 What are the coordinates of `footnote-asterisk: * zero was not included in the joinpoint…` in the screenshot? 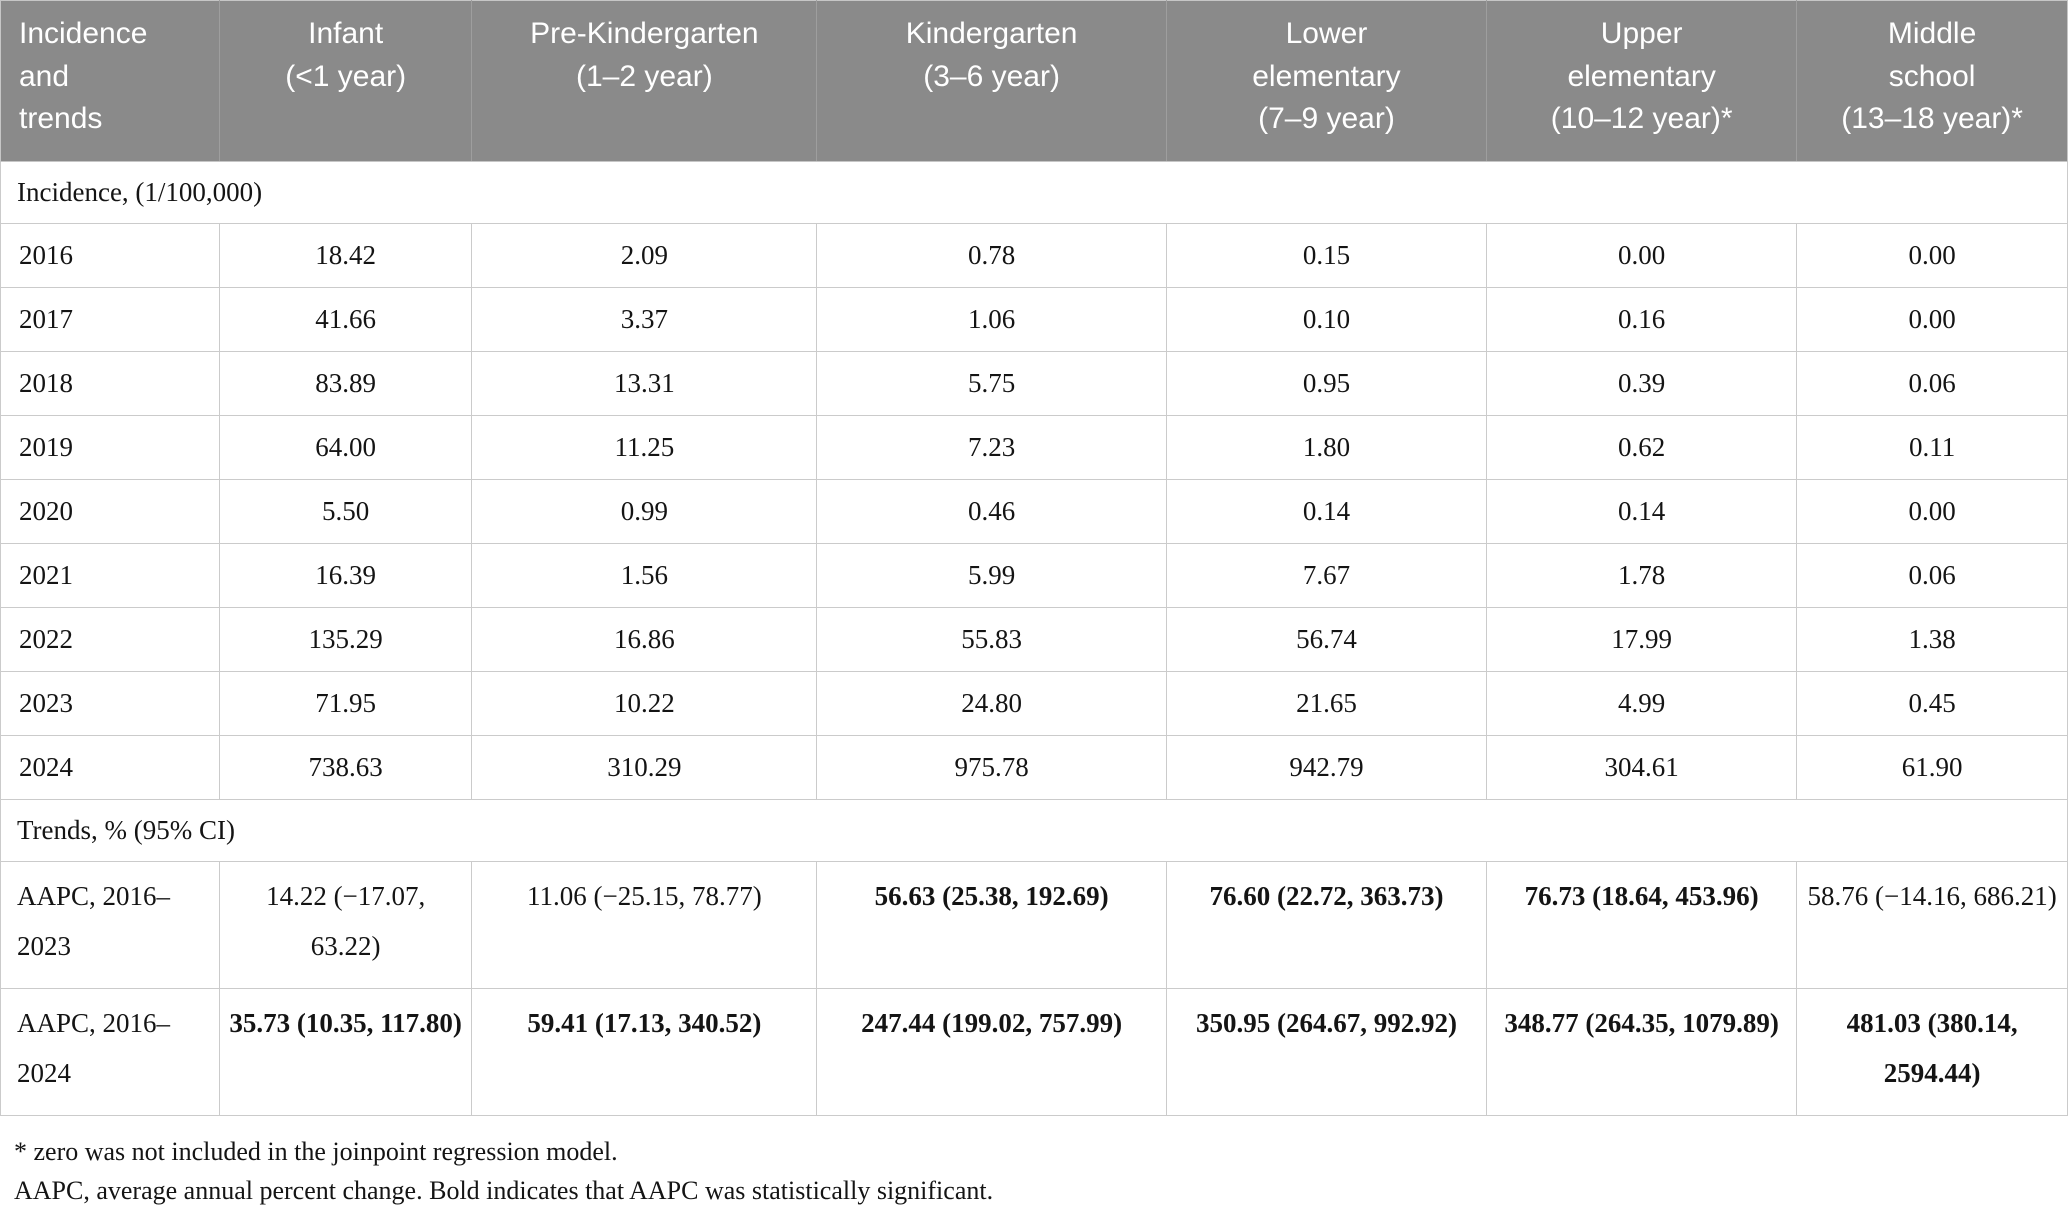 It's located at (316, 1151).